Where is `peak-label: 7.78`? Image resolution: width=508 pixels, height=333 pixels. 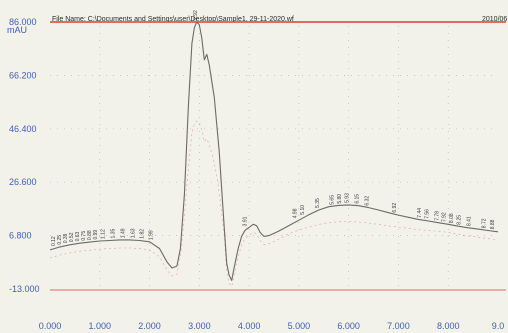
peak-label: 7.78 is located at coordinates (437, 216).